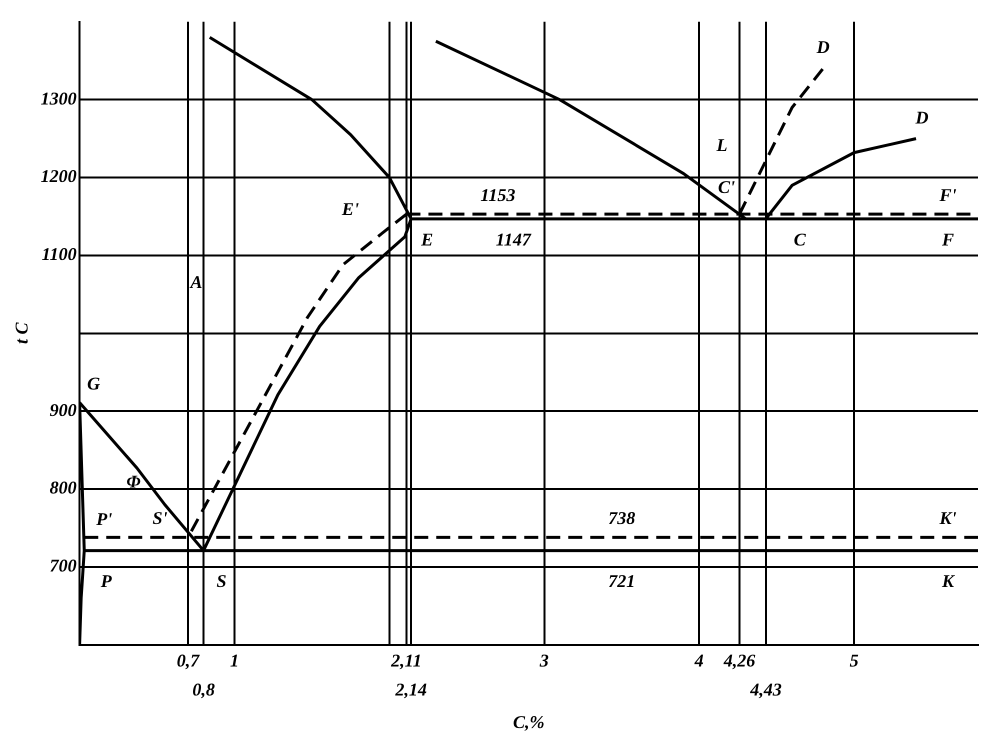  Describe the element at coordinates (195, 282) in the screenshot. I see `annotation: A` at that location.